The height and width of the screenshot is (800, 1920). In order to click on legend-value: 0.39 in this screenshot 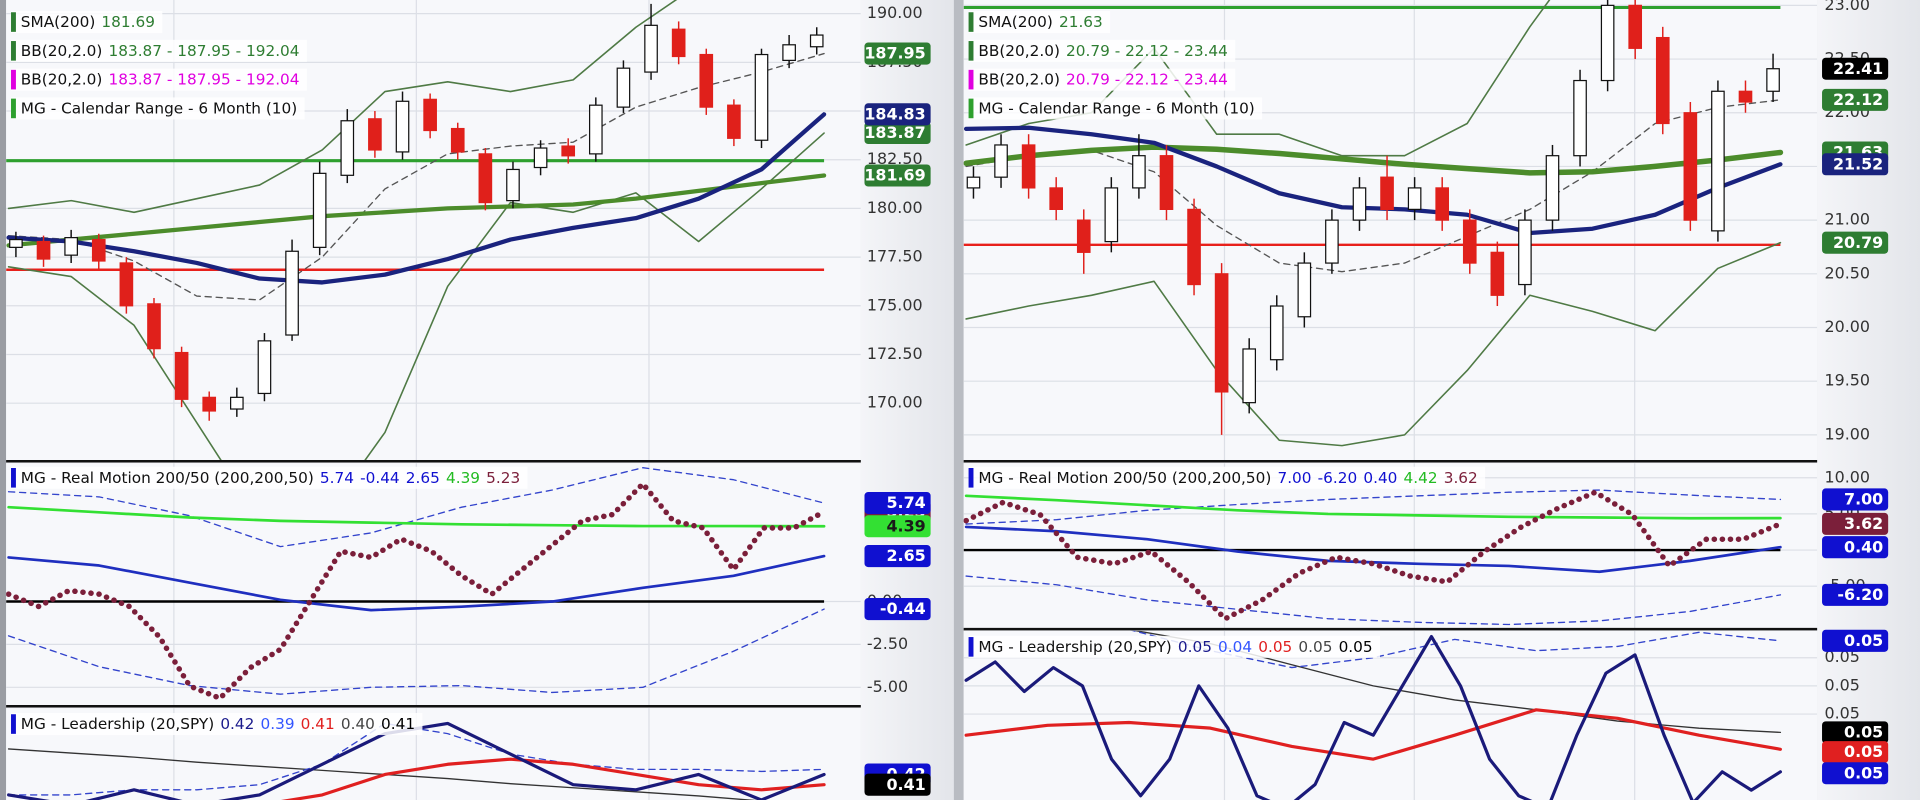, I will do `click(278, 724)`.